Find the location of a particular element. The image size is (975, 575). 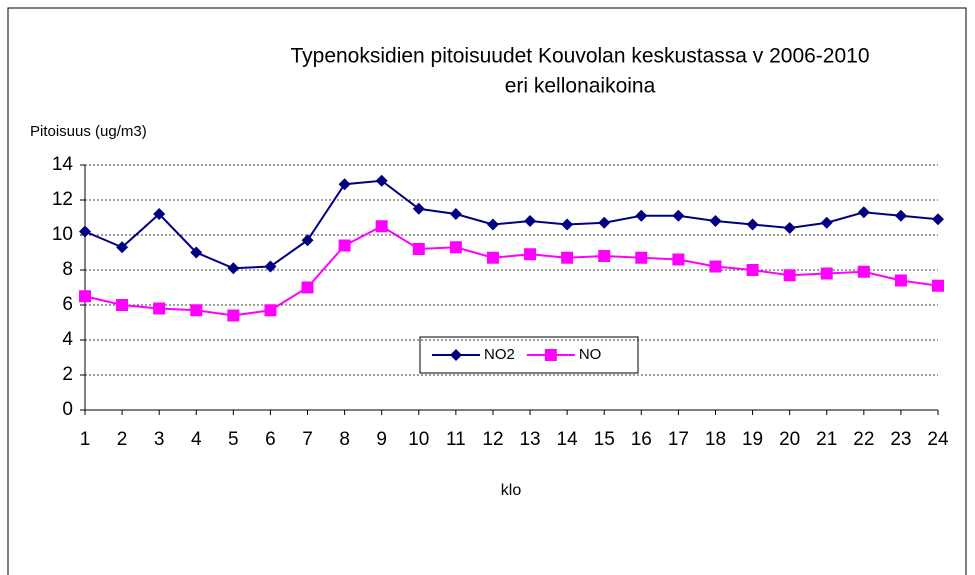

x-tick-label: 11 is located at coordinates (456, 439).